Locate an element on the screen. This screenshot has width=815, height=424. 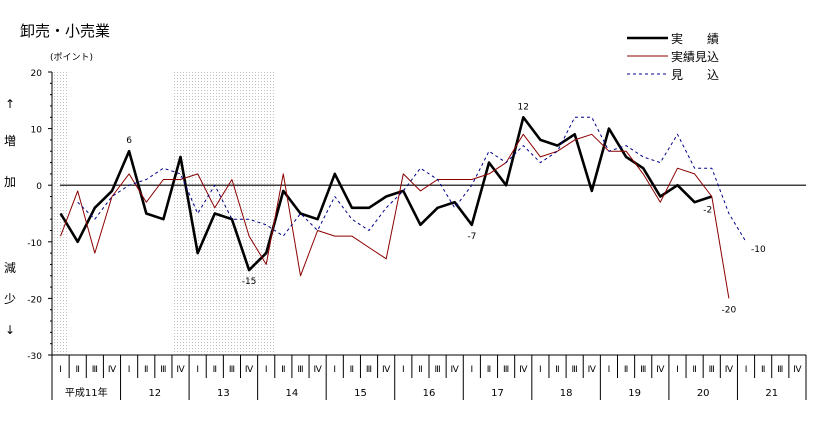
side-label-char: 増 is located at coordinates (10, 141).